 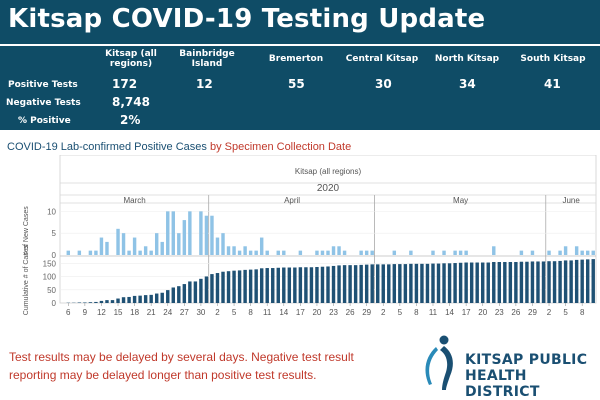 I want to click on positive-kitsap: 172, so click(x=125, y=84).